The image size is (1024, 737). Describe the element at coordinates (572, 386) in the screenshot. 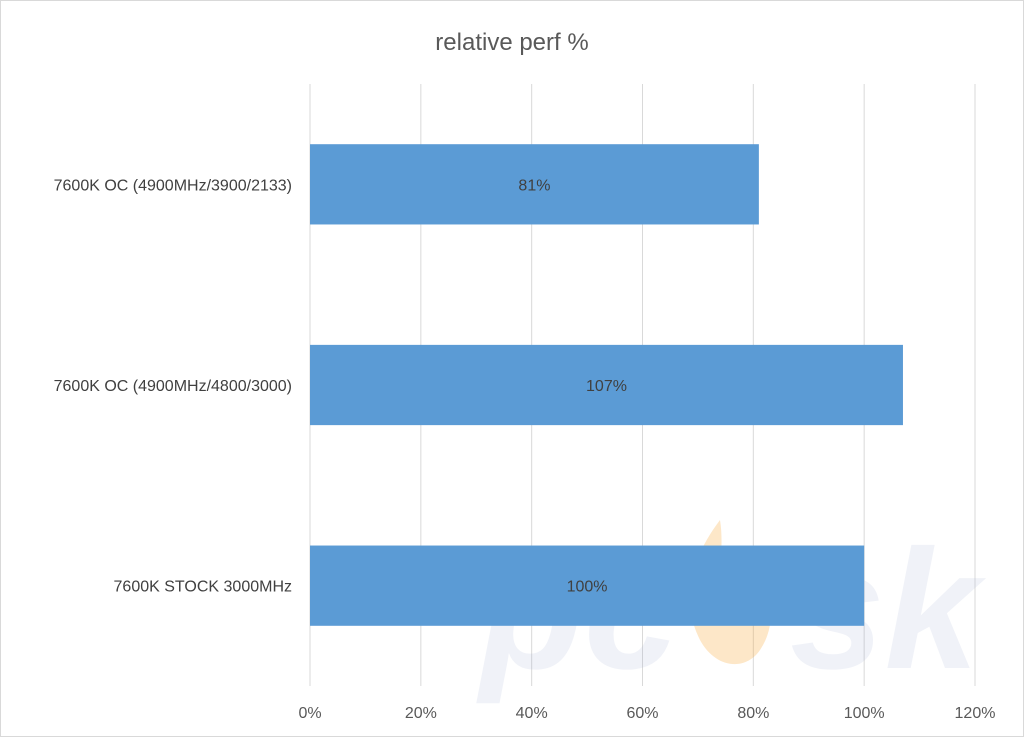

I see `data-labels-group: 81% 107% 100%` at that location.